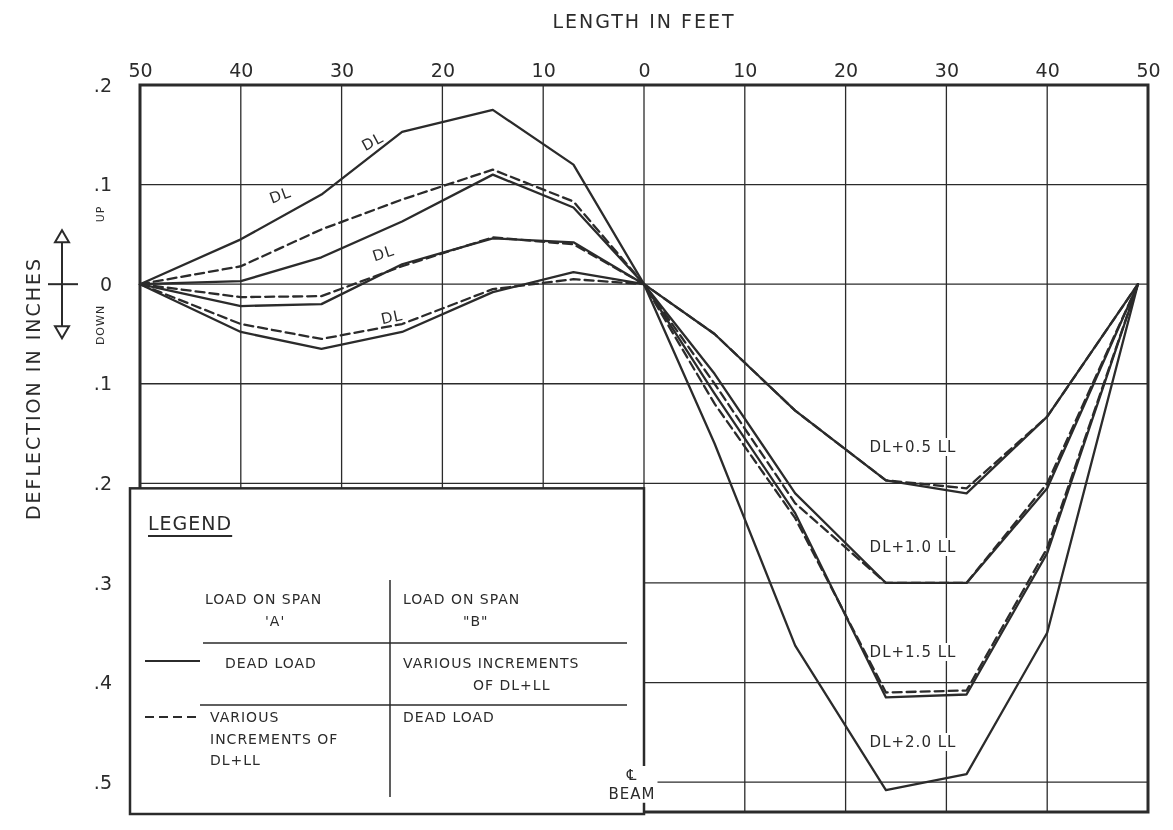 The height and width of the screenshot is (830, 1173). Describe the element at coordinates (100, 214) in the screenshot. I see `text: UP` at that location.